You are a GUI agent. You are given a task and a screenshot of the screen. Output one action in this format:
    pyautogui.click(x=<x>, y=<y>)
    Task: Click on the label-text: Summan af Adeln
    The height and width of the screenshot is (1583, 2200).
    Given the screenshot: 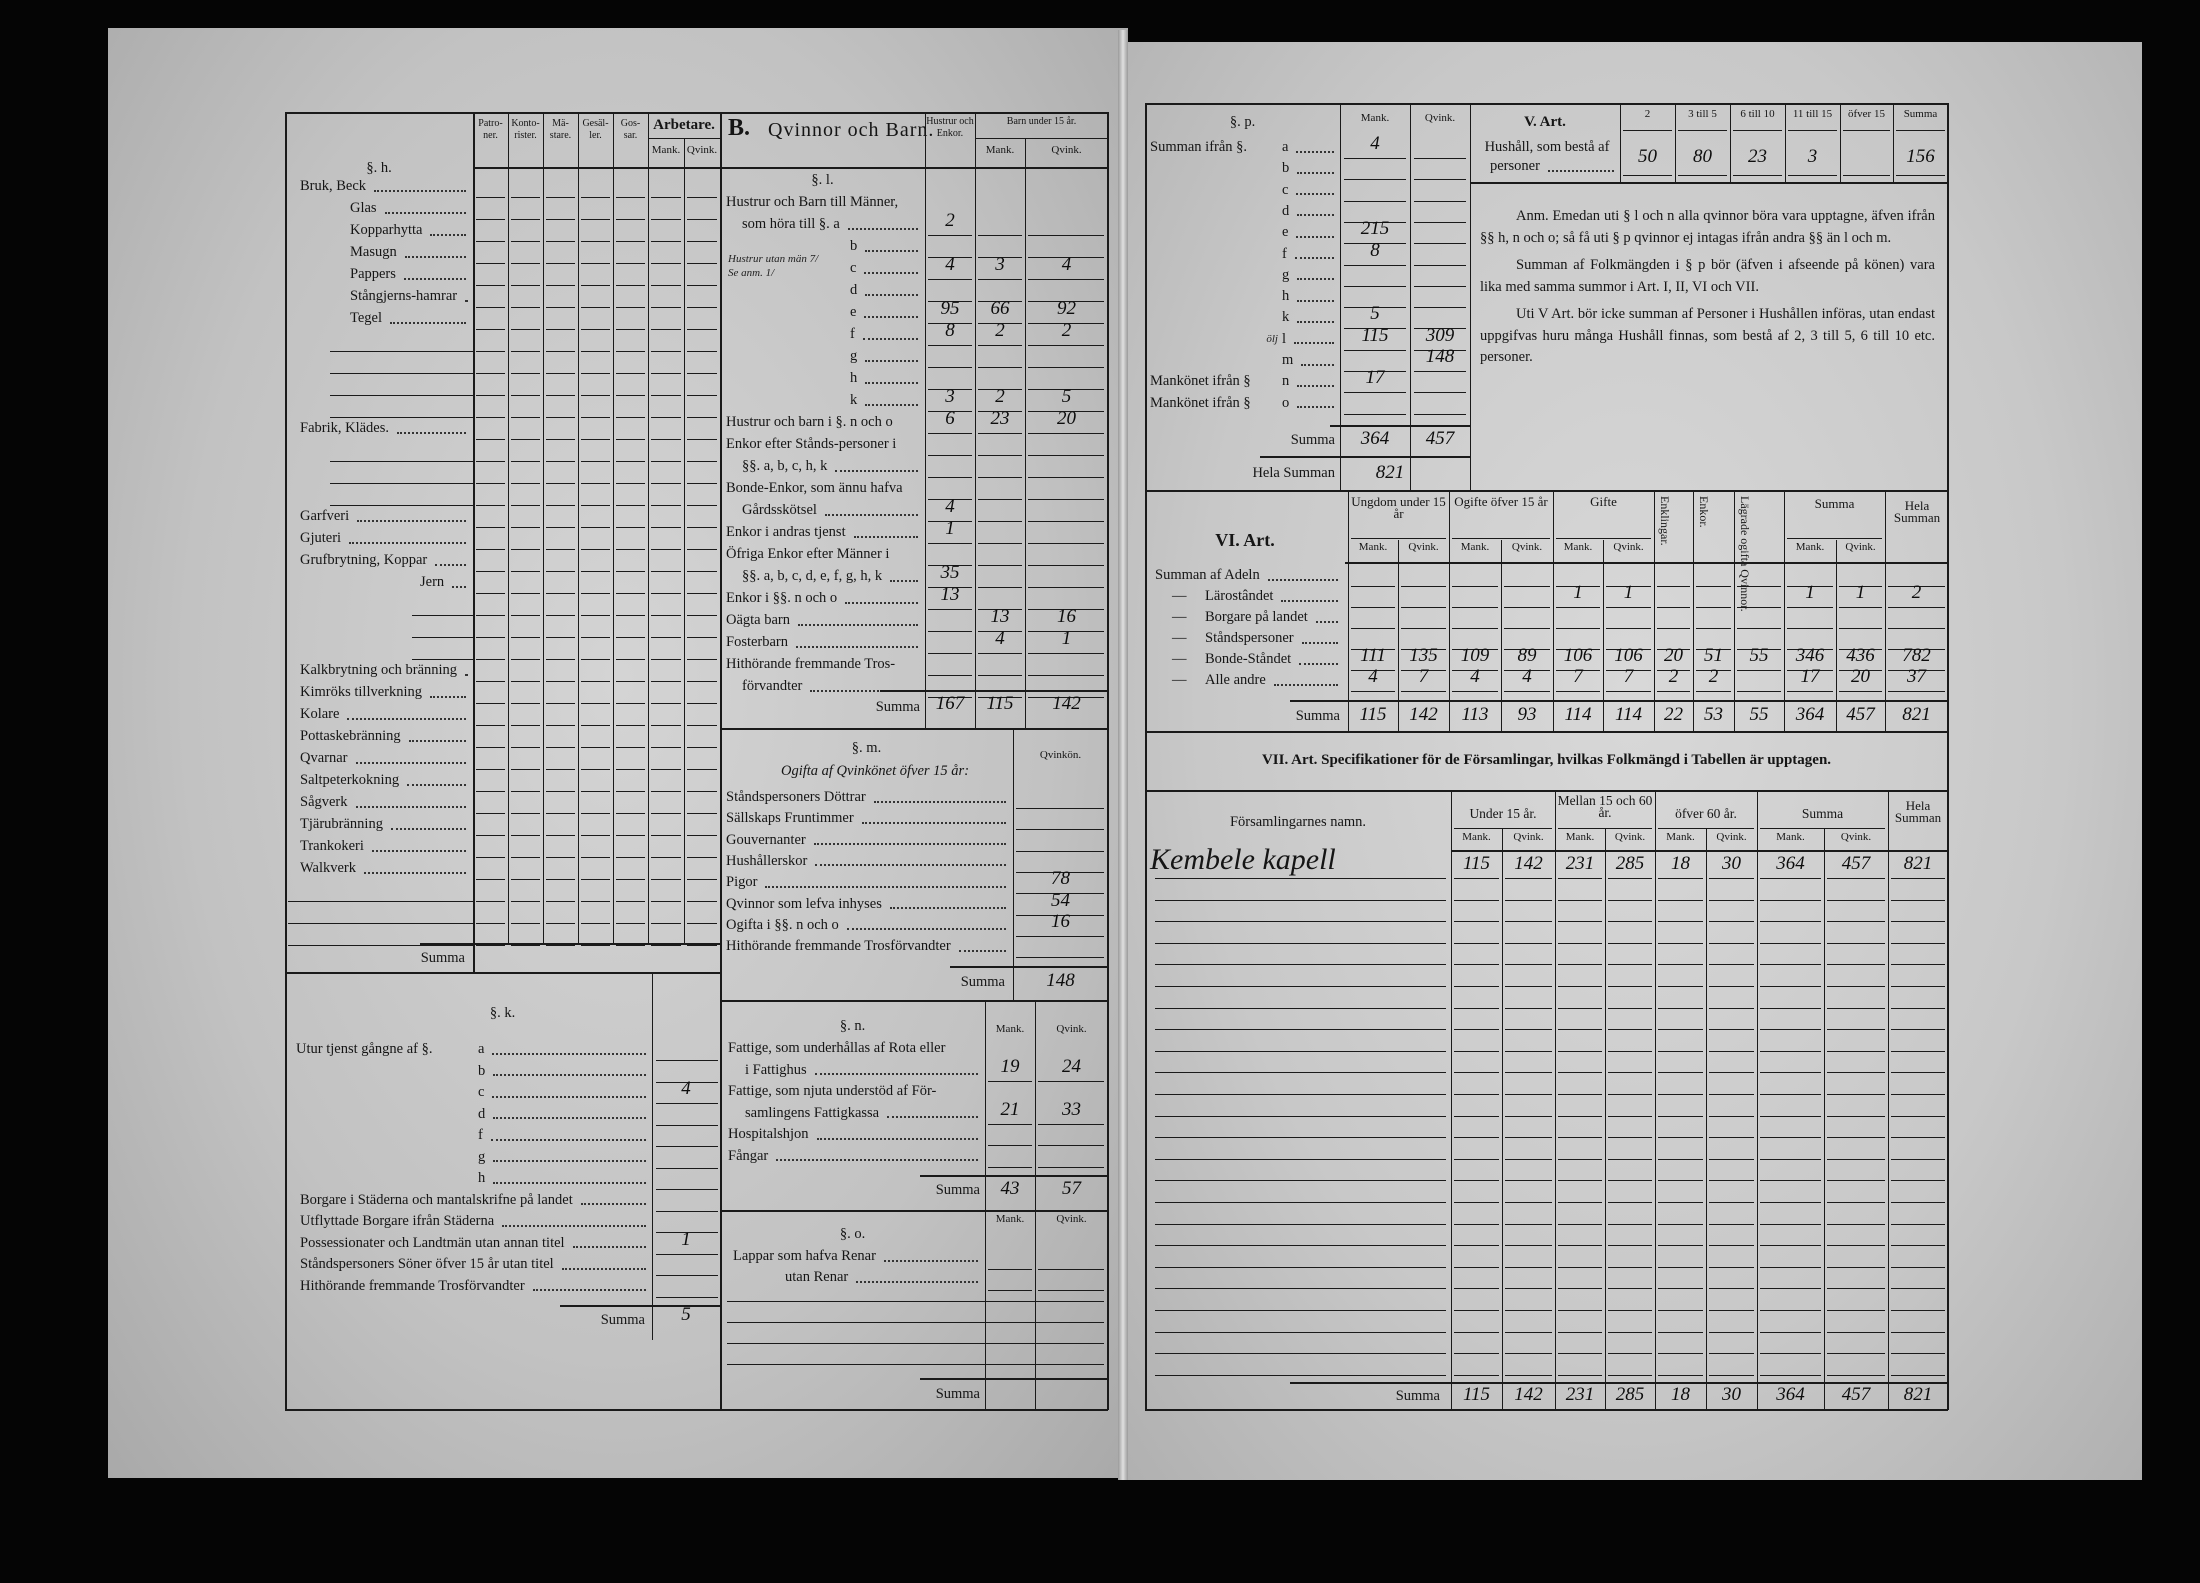 What is the action you would take?
    pyautogui.click(x=1207, y=575)
    